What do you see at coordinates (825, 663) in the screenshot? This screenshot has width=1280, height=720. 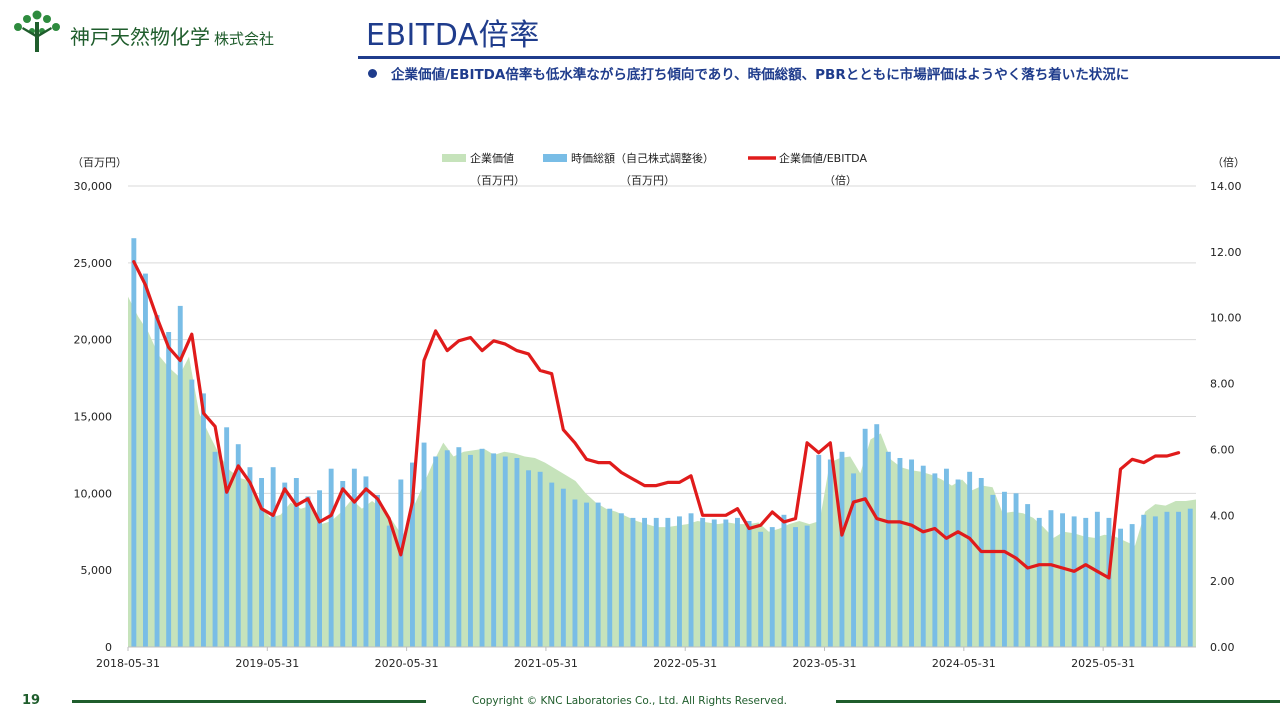 I see `x-axis-tick-label: 2023-05-31` at bounding box center [825, 663].